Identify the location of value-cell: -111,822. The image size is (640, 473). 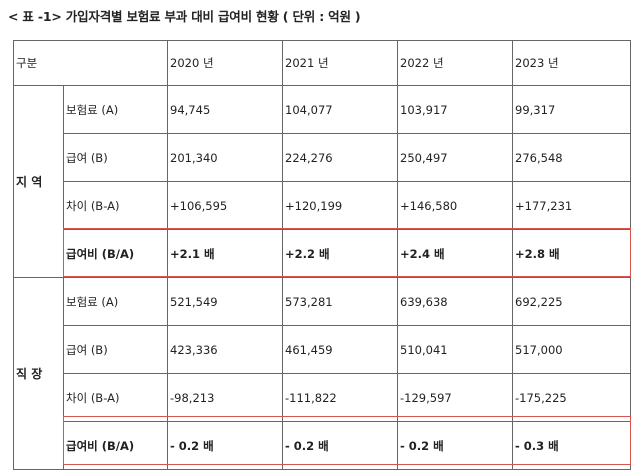
(340, 397).